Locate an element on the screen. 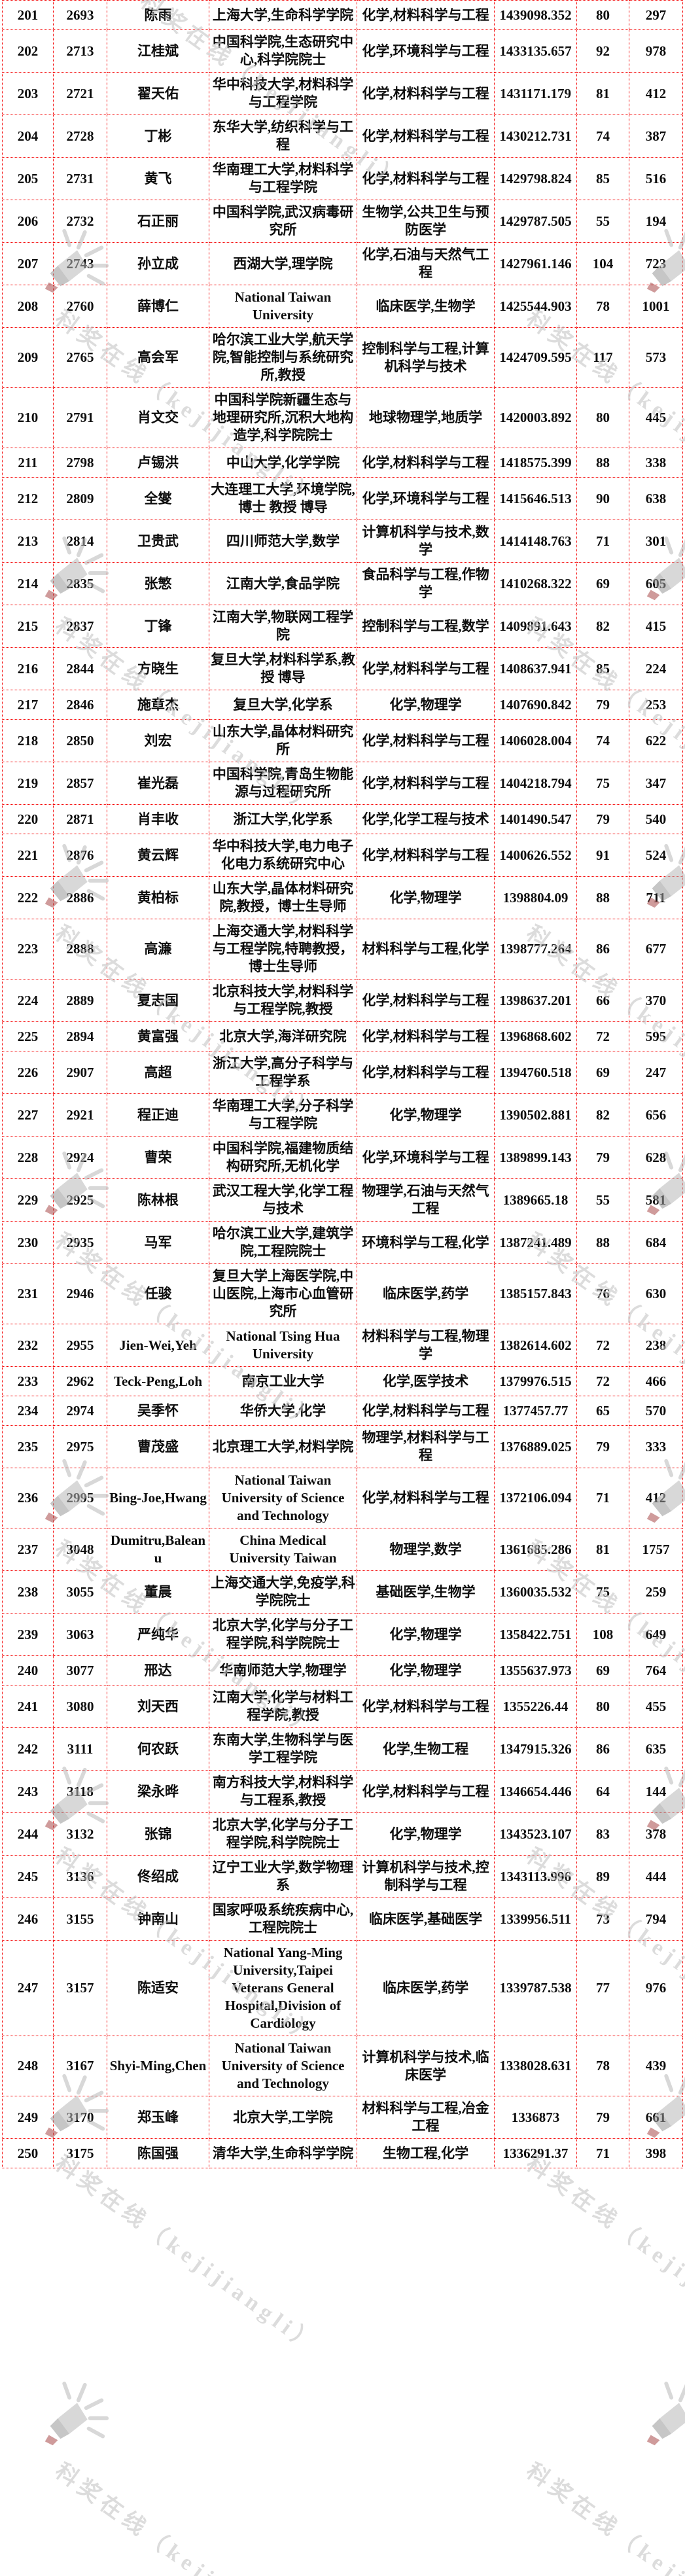 This screenshot has width=685, height=2576. cell-metric-1: 55 is located at coordinates (602, 1200).